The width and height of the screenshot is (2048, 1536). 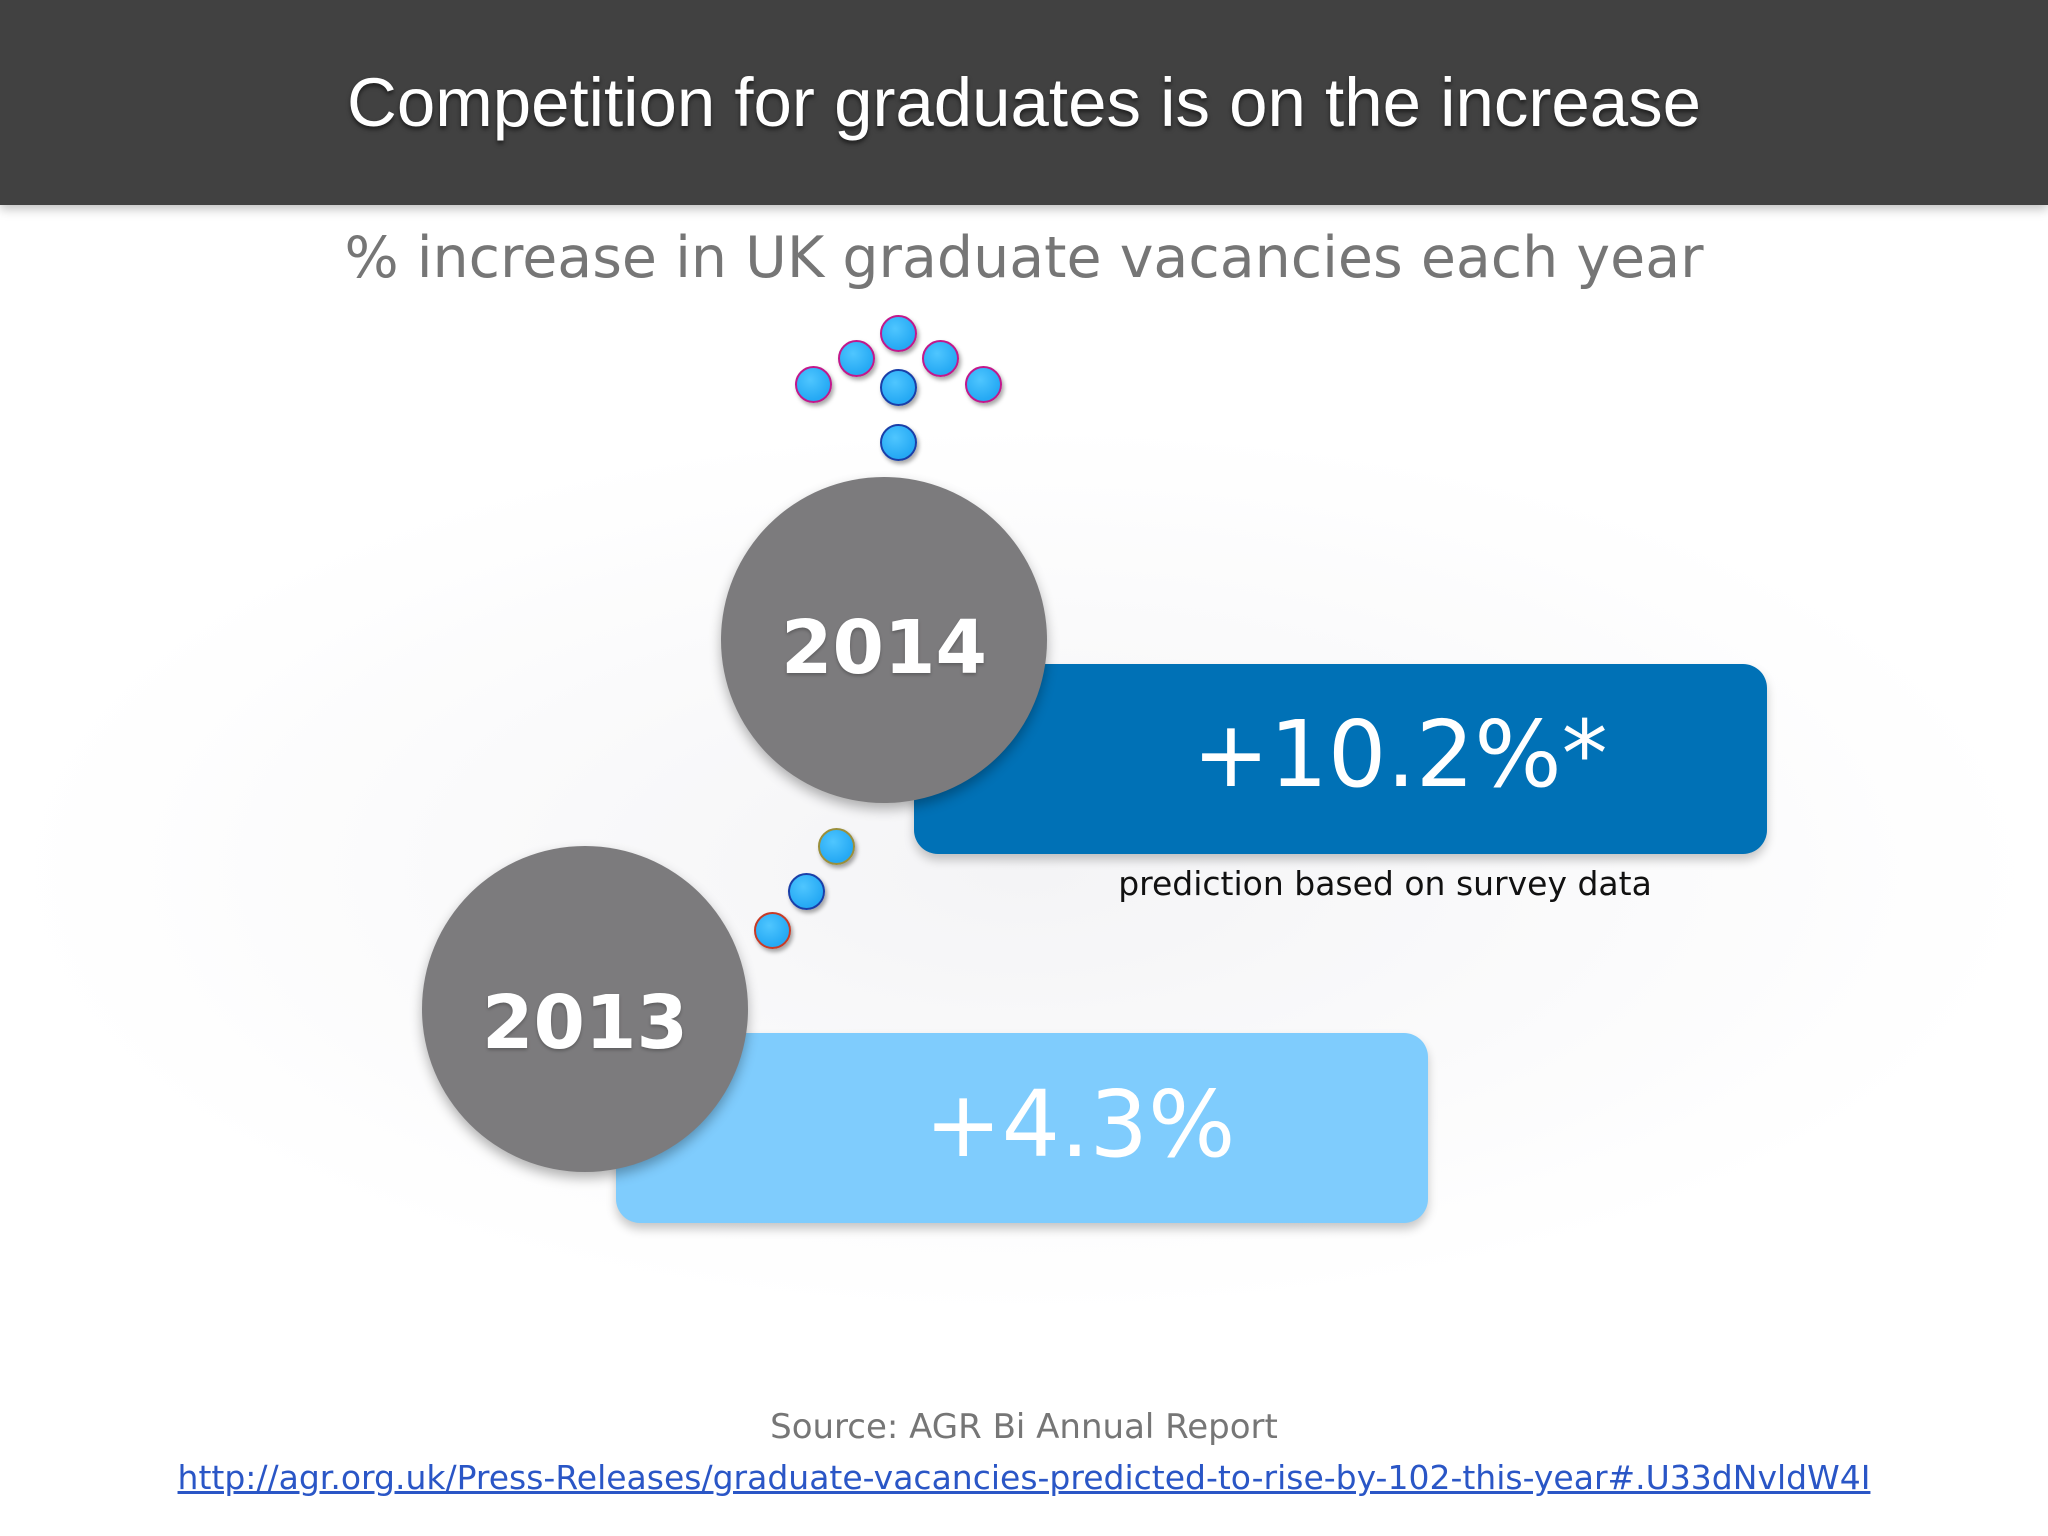 I want to click on value-2014: +10.2%*, so click(x=1400, y=754).